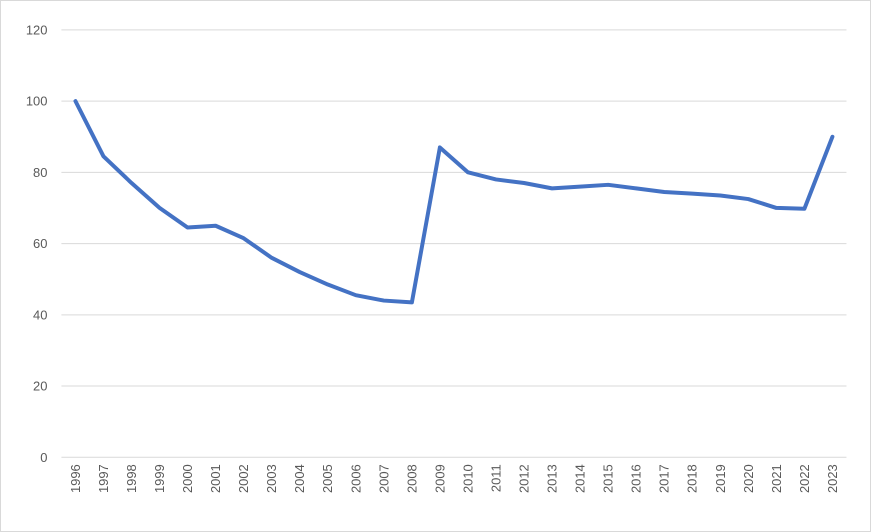  Describe the element at coordinates (355, 478) in the screenshot. I see `x-axis-tick-label: 2006` at that location.